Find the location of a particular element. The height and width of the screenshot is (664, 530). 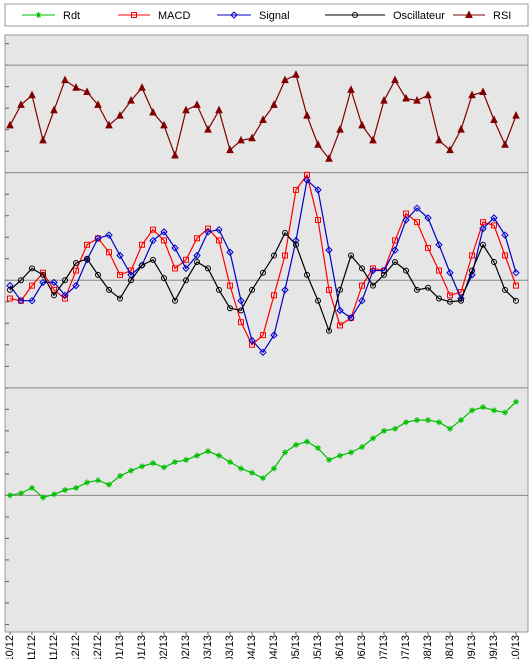

series-line is located at coordinates (263, 282).